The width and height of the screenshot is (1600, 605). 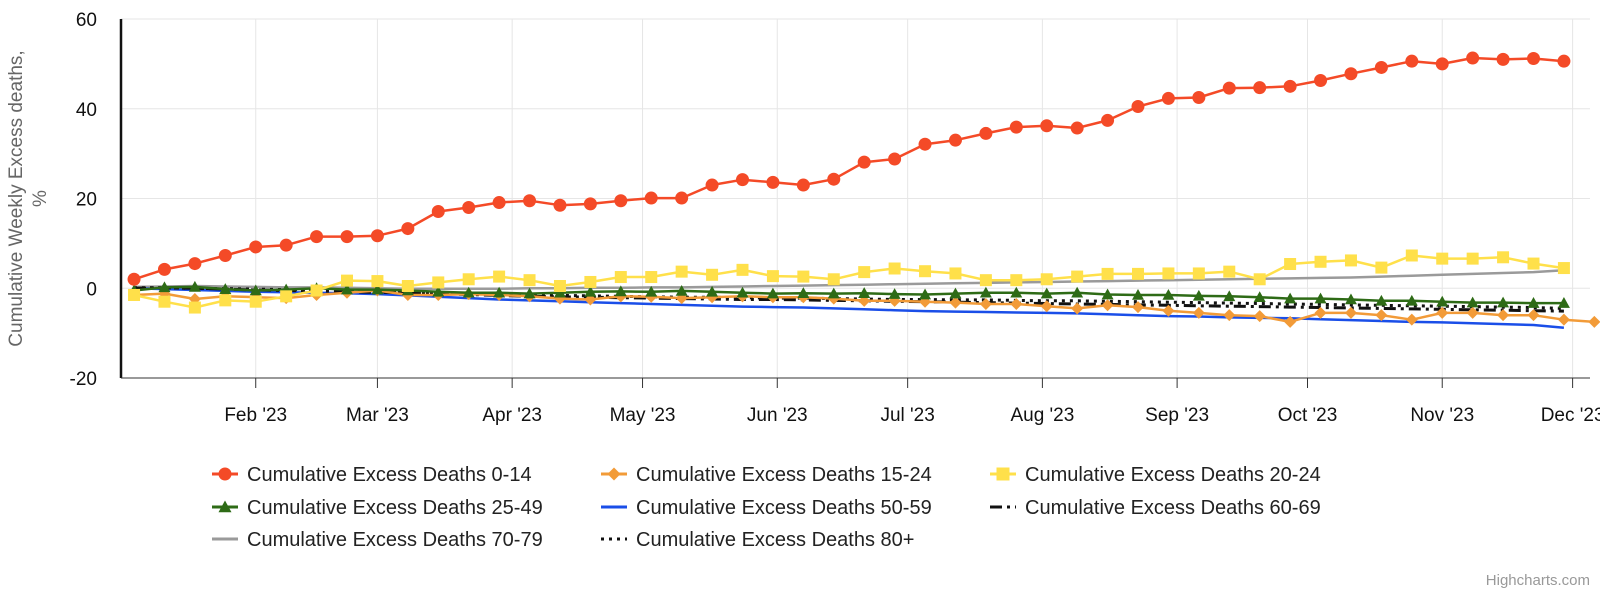 What do you see at coordinates (389, 475) in the screenshot?
I see `legend-label: Cumulative Excess Deaths 0-14` at bounding box center [389, 475].